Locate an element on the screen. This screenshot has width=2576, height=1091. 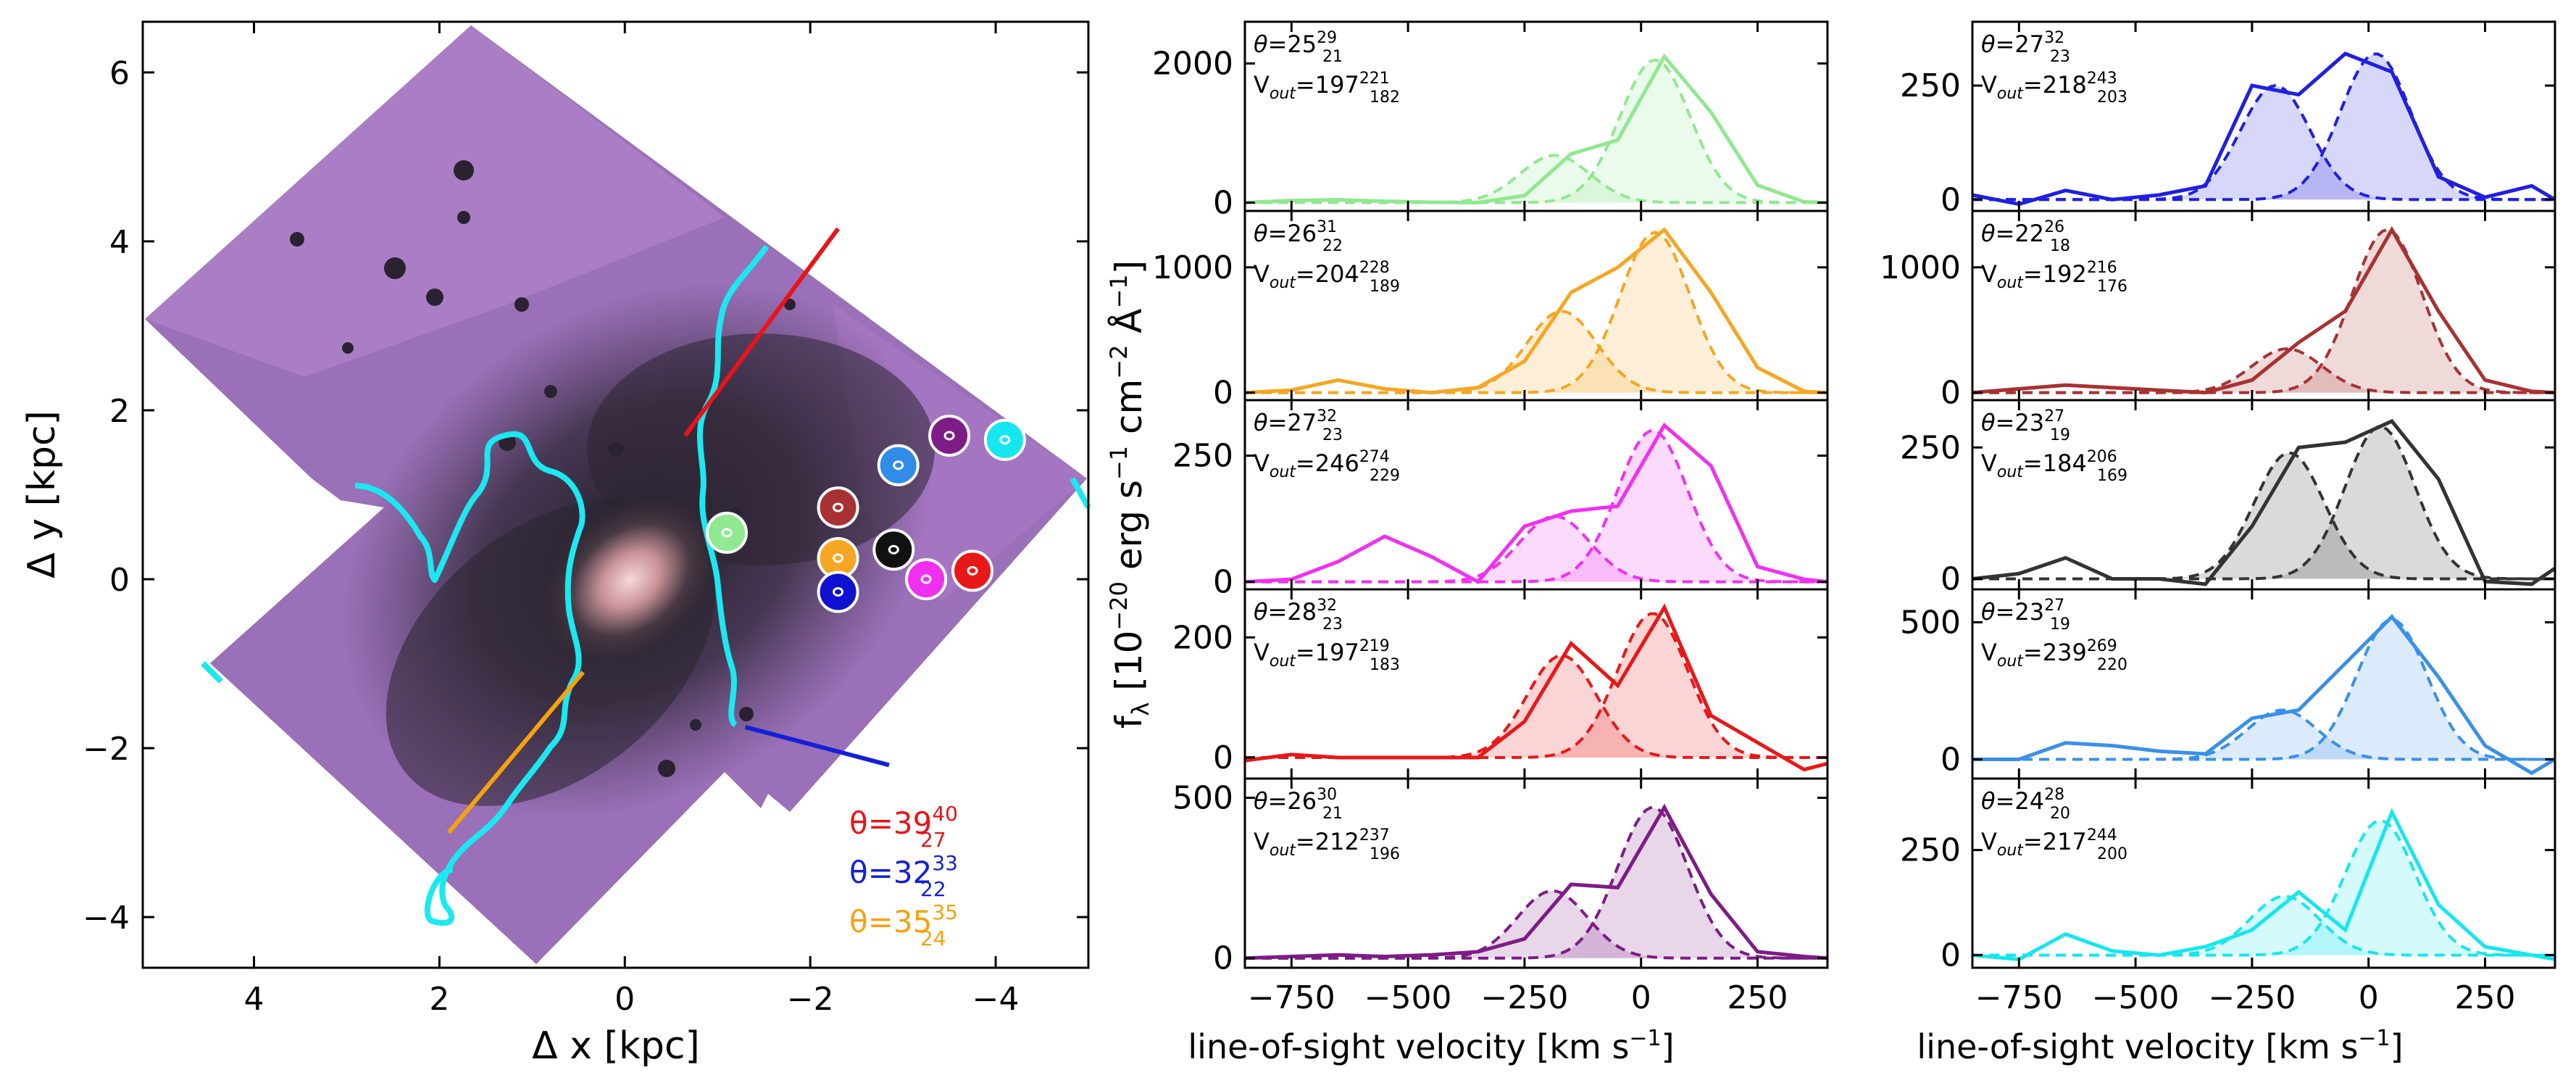
theta-annotation: θ=2428 20 is located at coordinates (2025, 804).